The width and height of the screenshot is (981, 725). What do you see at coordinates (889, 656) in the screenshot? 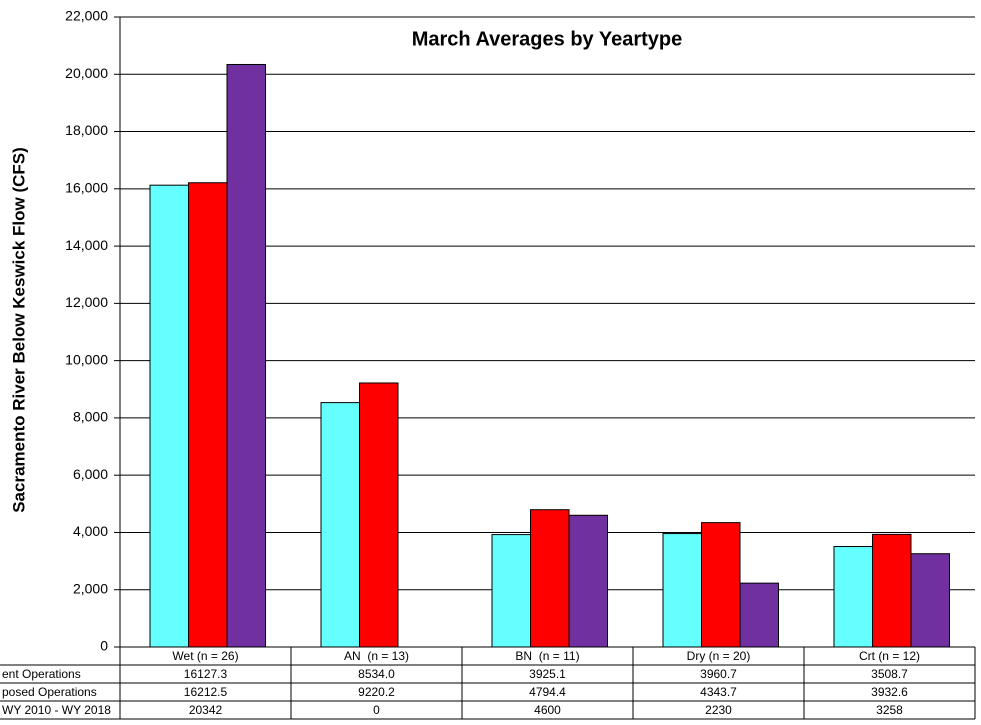
I see `category-label: Crt (n = 12)` at bounding box center [889, 656].